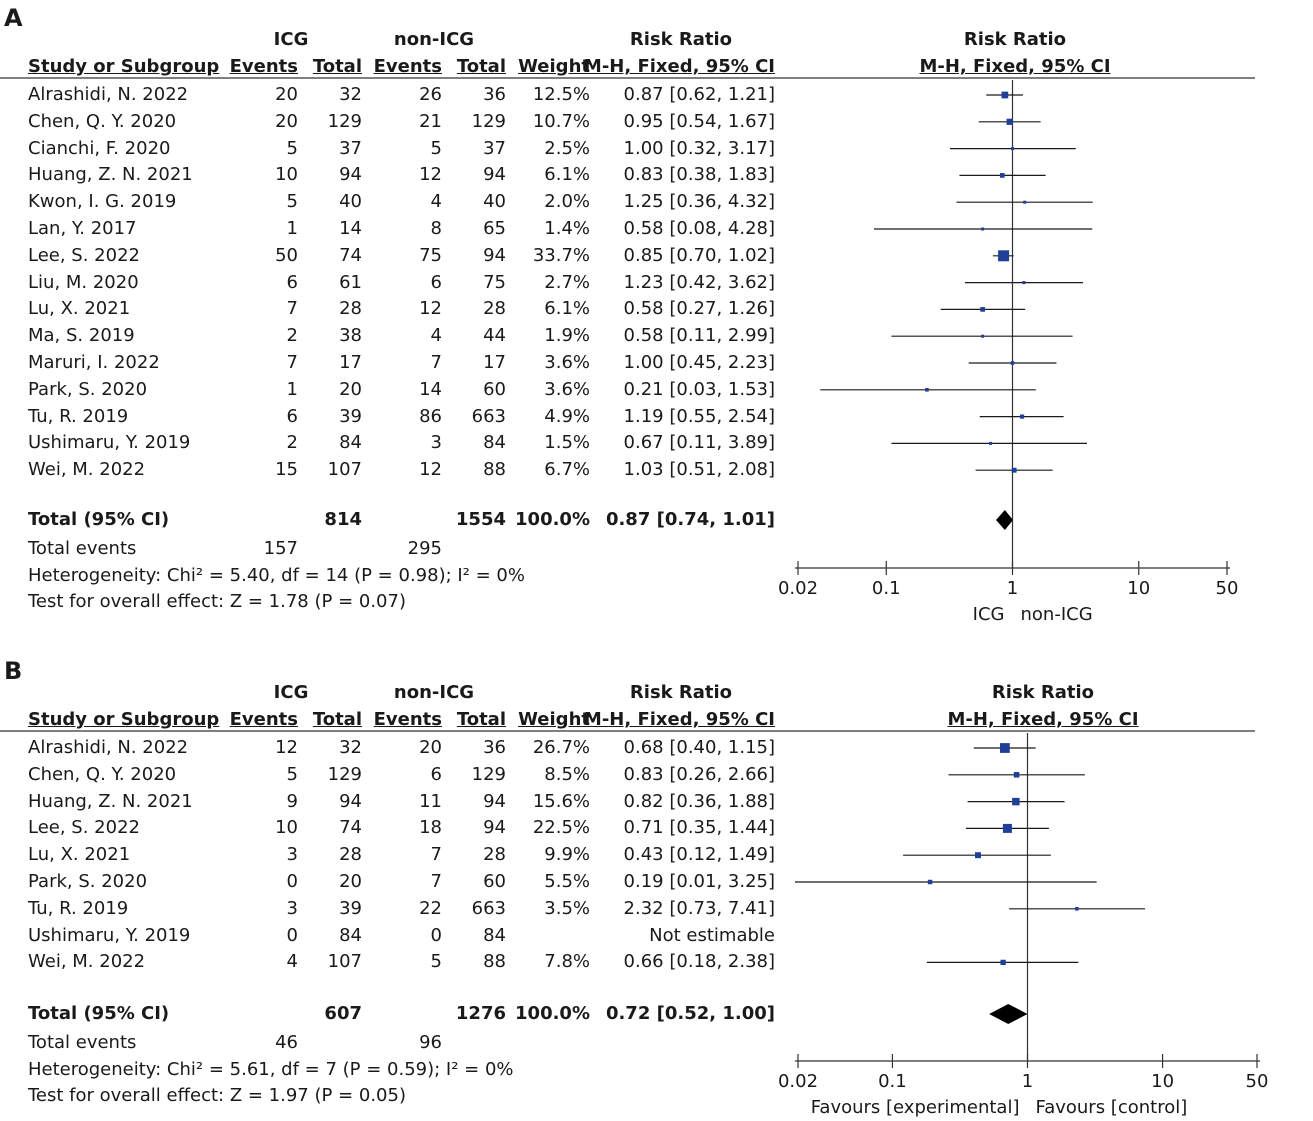  Describe the element at coordinates (291, 692) in the screenshot. I see `group1-header: ICG` at that location.